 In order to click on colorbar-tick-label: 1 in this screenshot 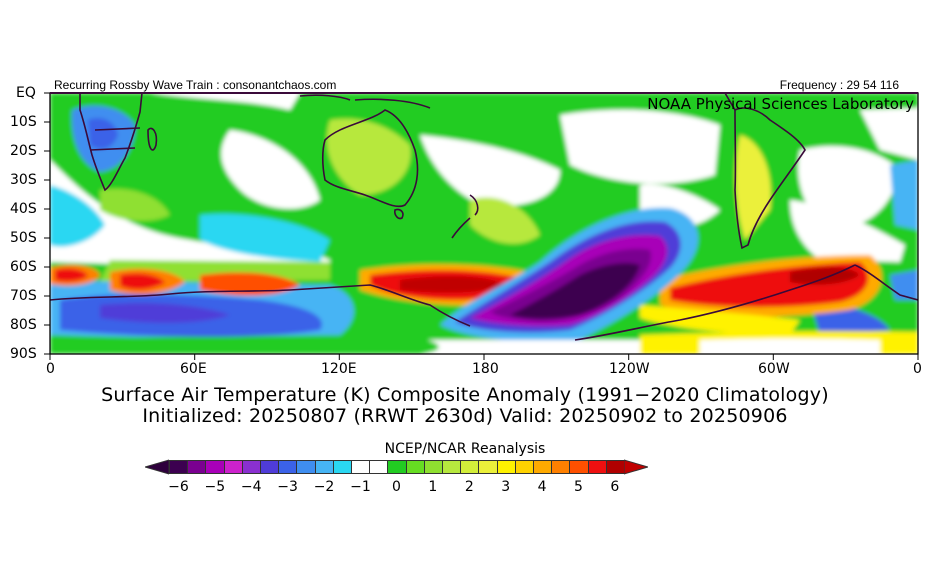, I will do `click(433, 487)`.